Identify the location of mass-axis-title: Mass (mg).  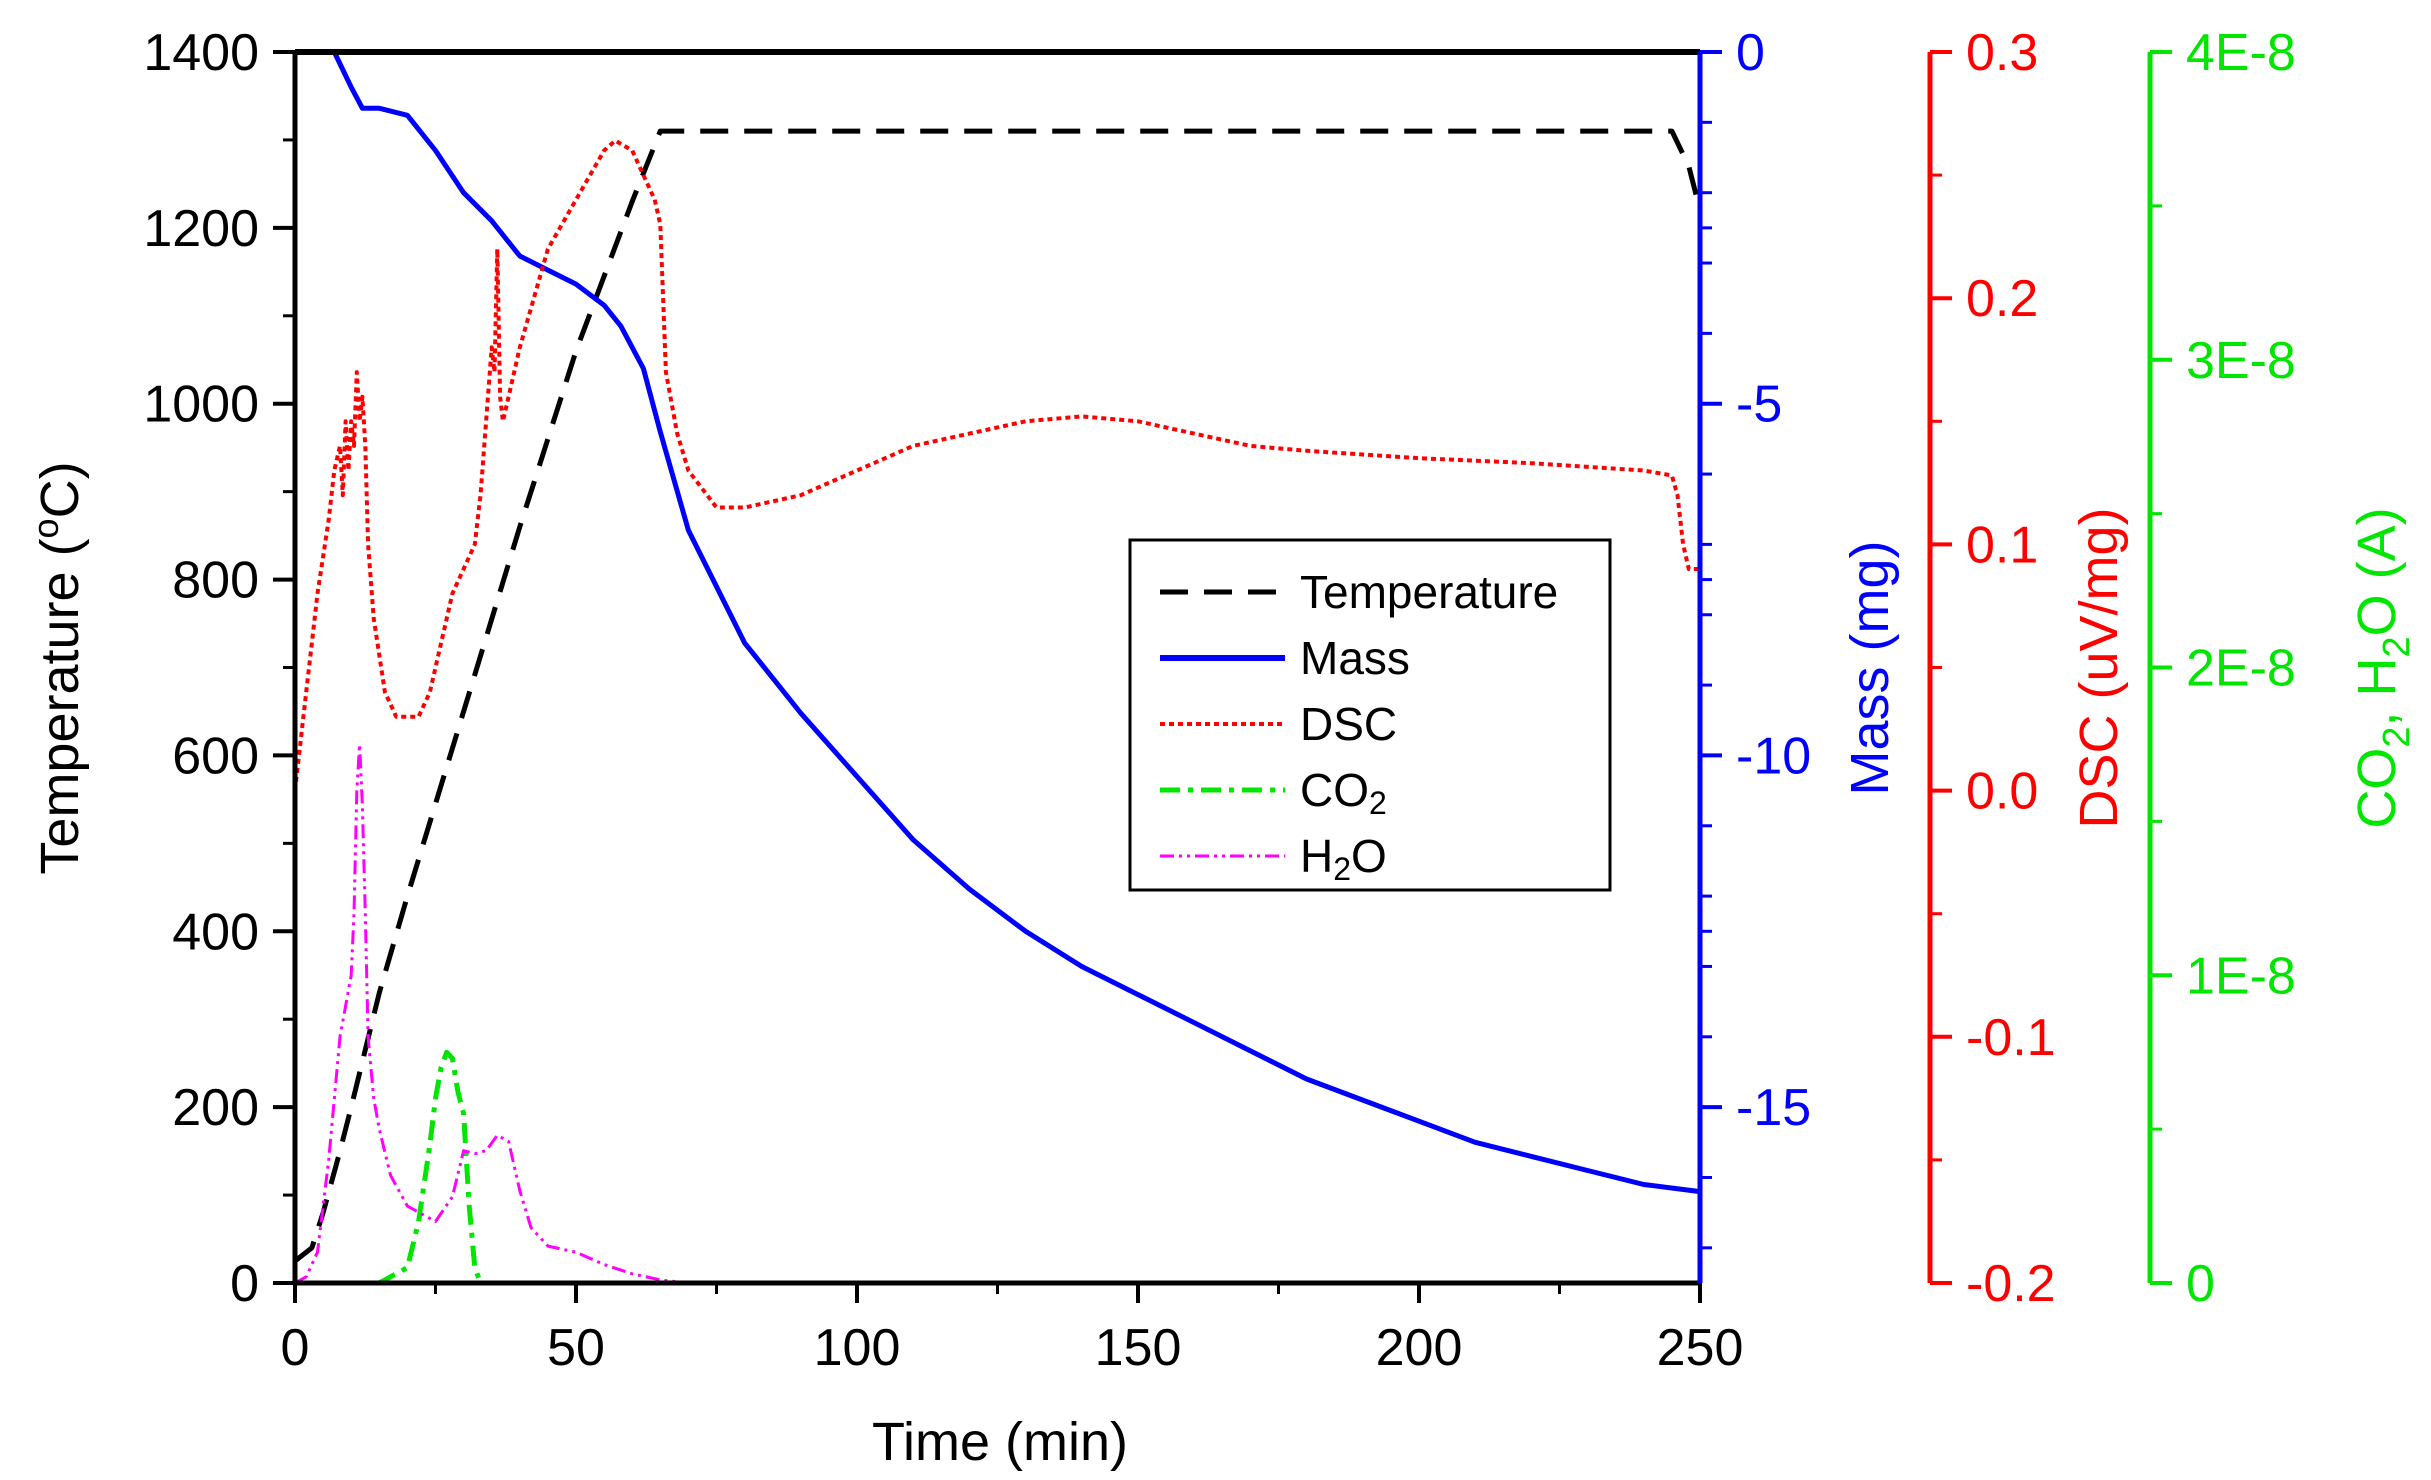
(1870, 668).